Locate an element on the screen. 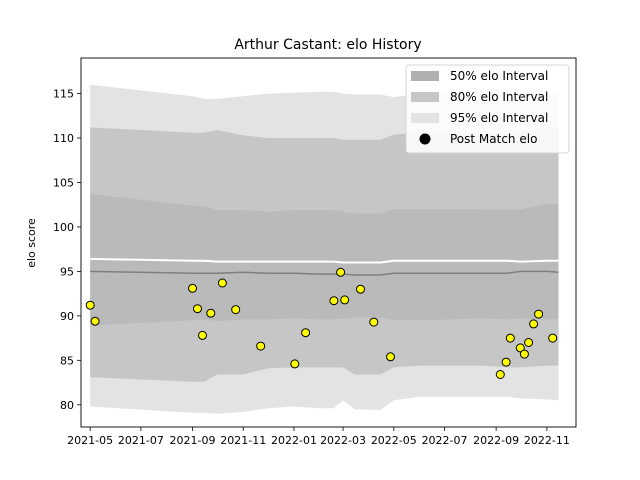 The width and height of the screenshot is (640, 480). y-axis-label: elo score is located at coordinates (31, 243).